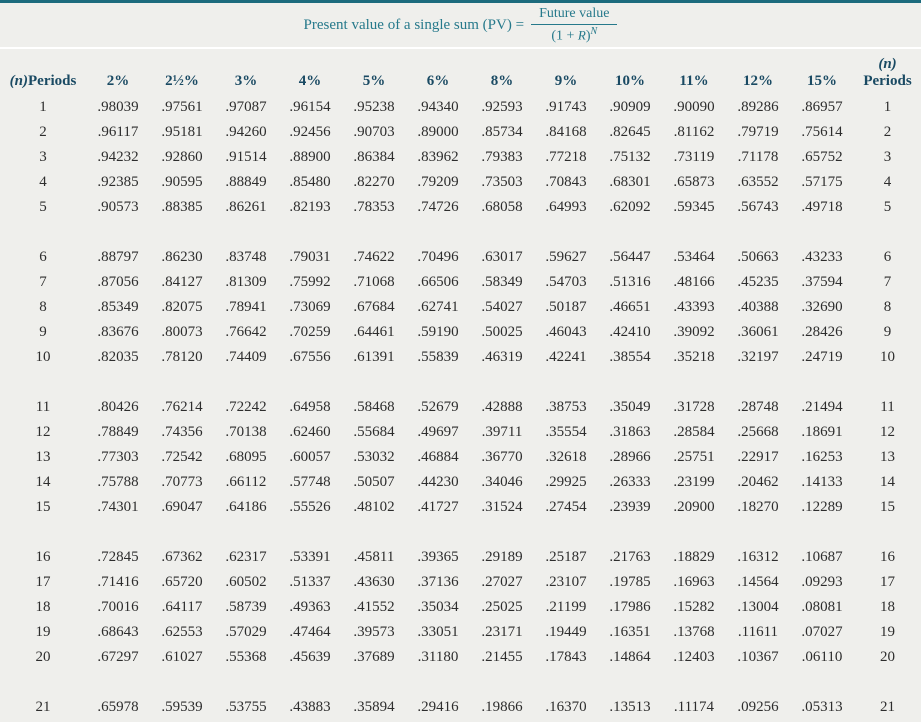 The image size is (921, 722). Describe the element at coordinates (182, 432) in the screenshot. I see `pv-factor-cell: .74356` at that location.